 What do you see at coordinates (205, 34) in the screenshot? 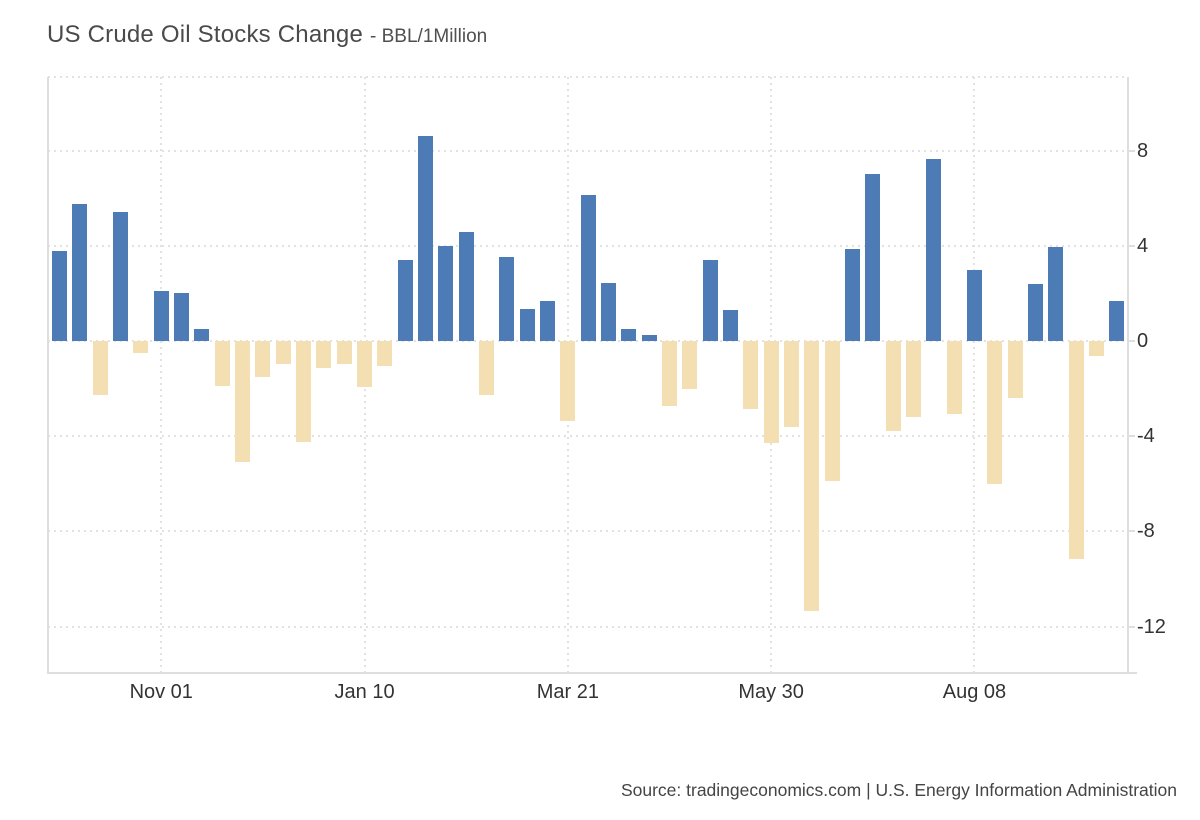
I see `page-title: US Crude Oil Stocks Change` at bounding box center [205, 34].